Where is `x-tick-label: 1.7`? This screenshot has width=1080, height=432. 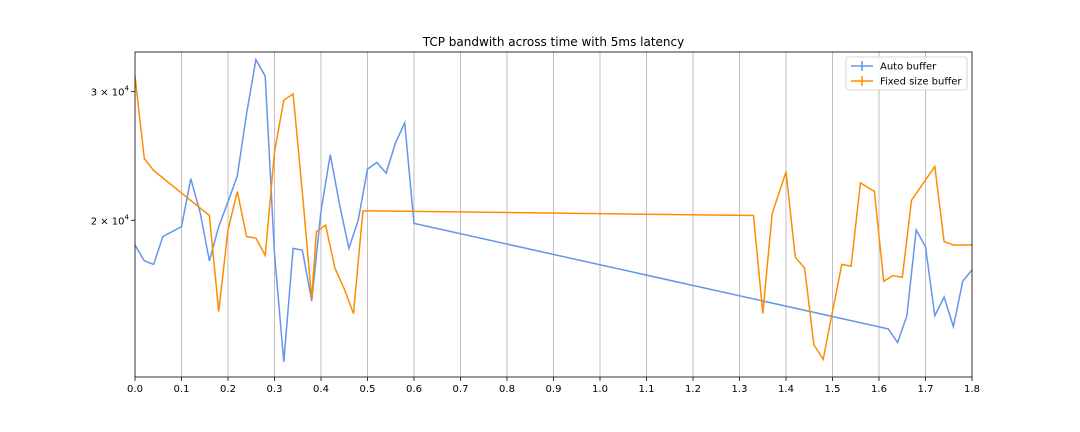 x-tick-label: 1.7 is located at coordinates (926, 389).